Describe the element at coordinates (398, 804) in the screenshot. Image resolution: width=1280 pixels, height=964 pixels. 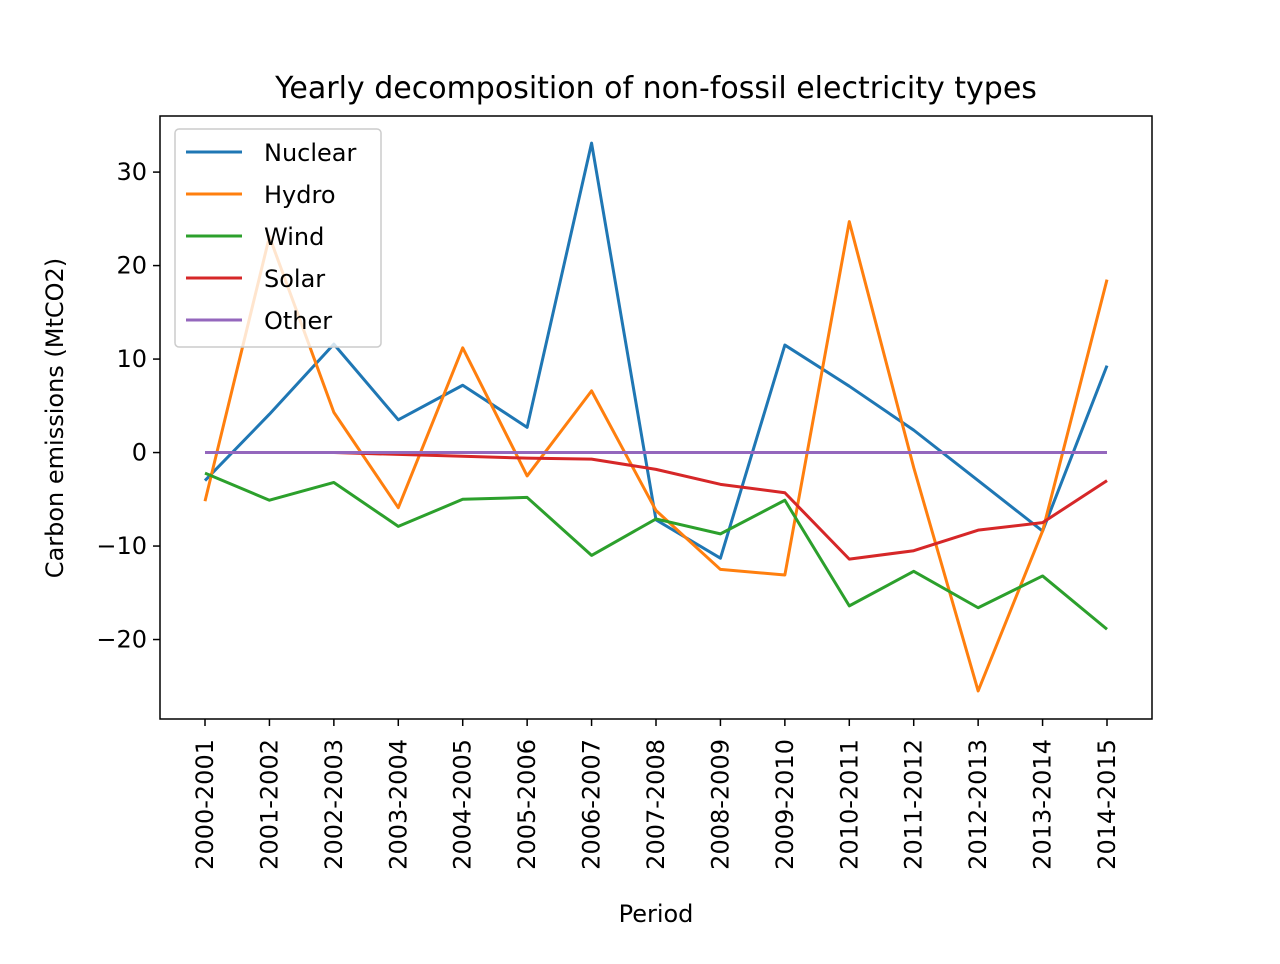
I see `x-tick-label: 2003-2004` at that location.